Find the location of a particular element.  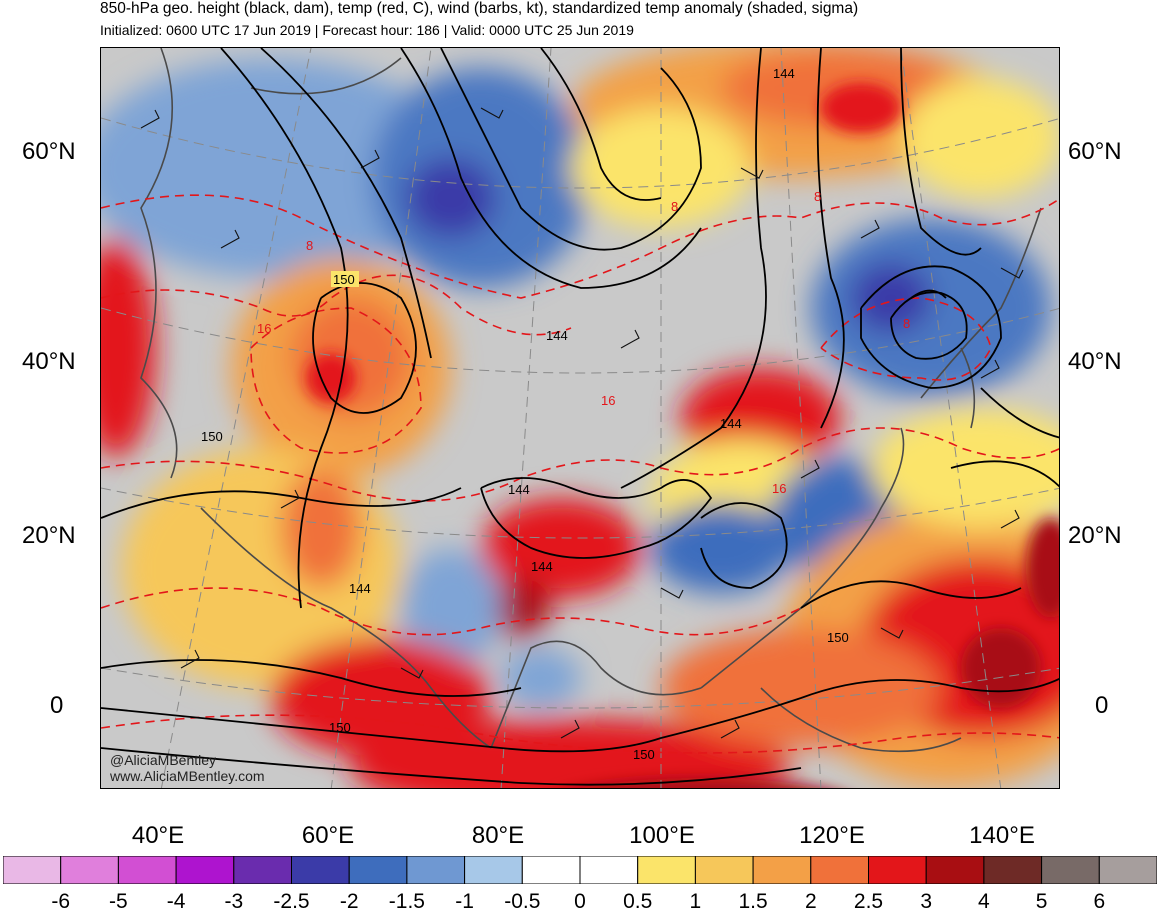

colorbar-label: -2.5 is located at coordinates (291, 901).